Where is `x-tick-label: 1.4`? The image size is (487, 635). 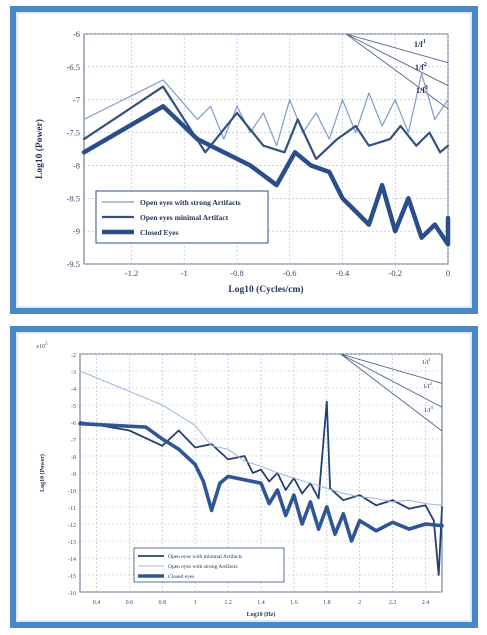
x-tick-label: 1.4 is located at coordinates (261, 603).